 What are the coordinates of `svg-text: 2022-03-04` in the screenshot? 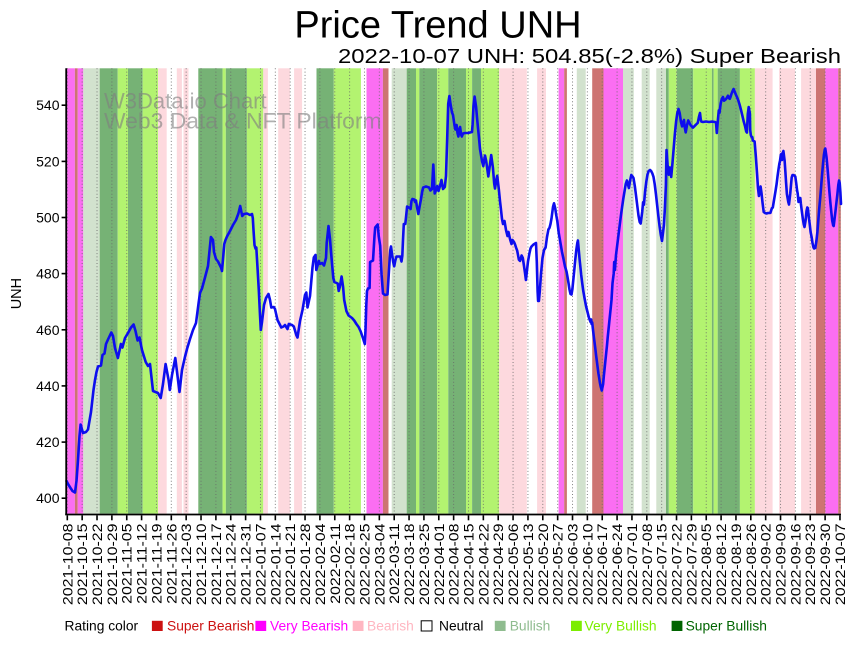 It's located at (380, 565).